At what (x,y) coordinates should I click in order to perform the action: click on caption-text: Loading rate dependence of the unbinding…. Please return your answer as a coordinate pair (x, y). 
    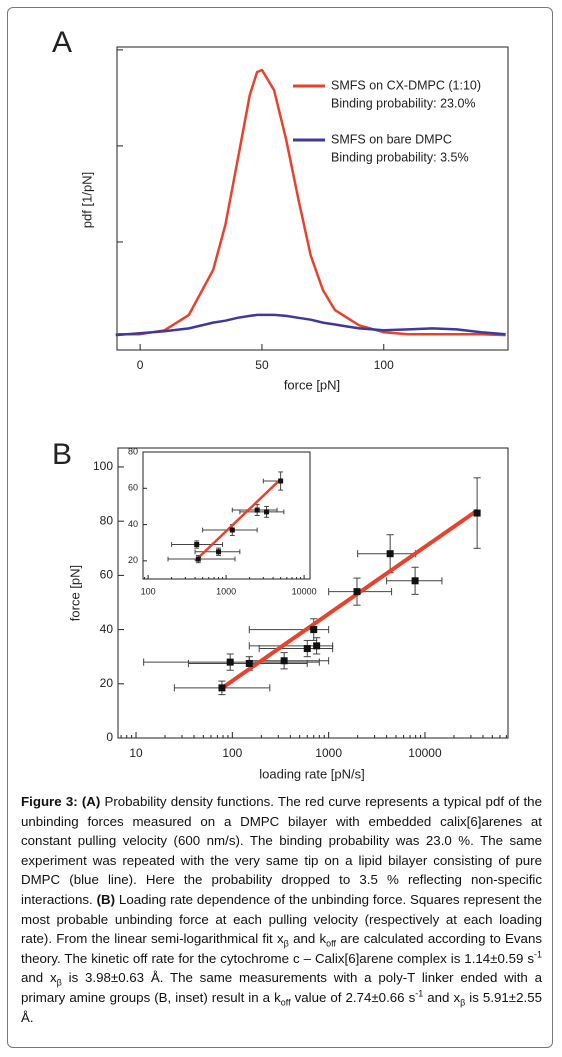
    Looking at the image, I should click on (281, 919).